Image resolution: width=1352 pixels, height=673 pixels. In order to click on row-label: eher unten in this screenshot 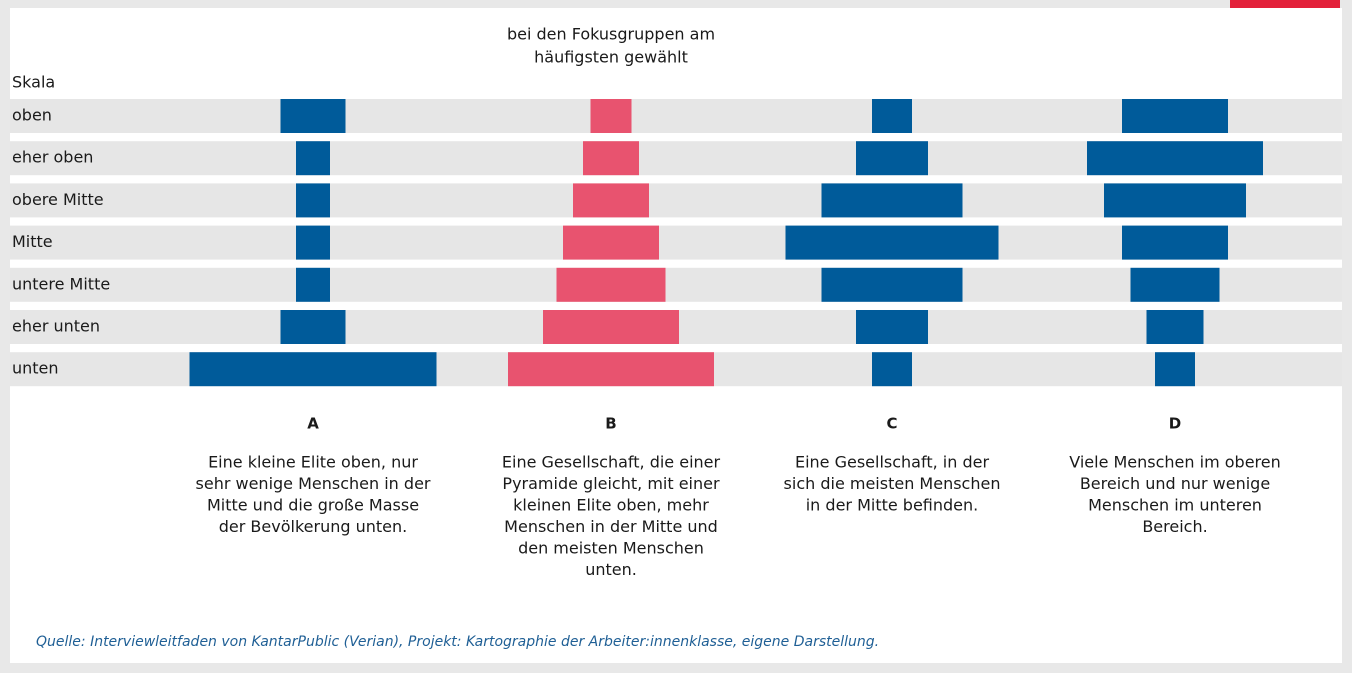, I will do `click(56, 326)`.